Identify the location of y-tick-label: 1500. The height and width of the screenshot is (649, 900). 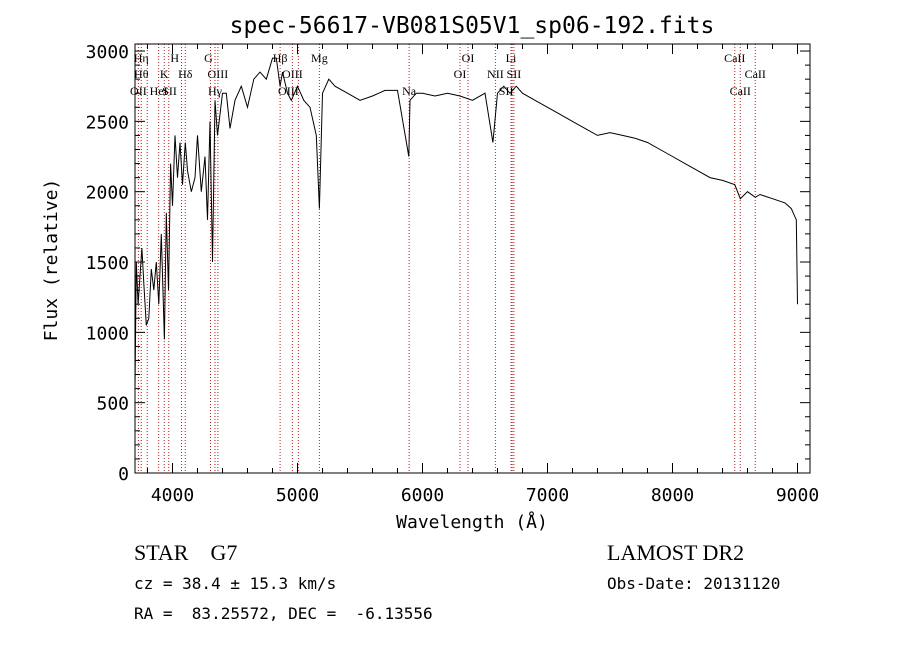
(107, 263).